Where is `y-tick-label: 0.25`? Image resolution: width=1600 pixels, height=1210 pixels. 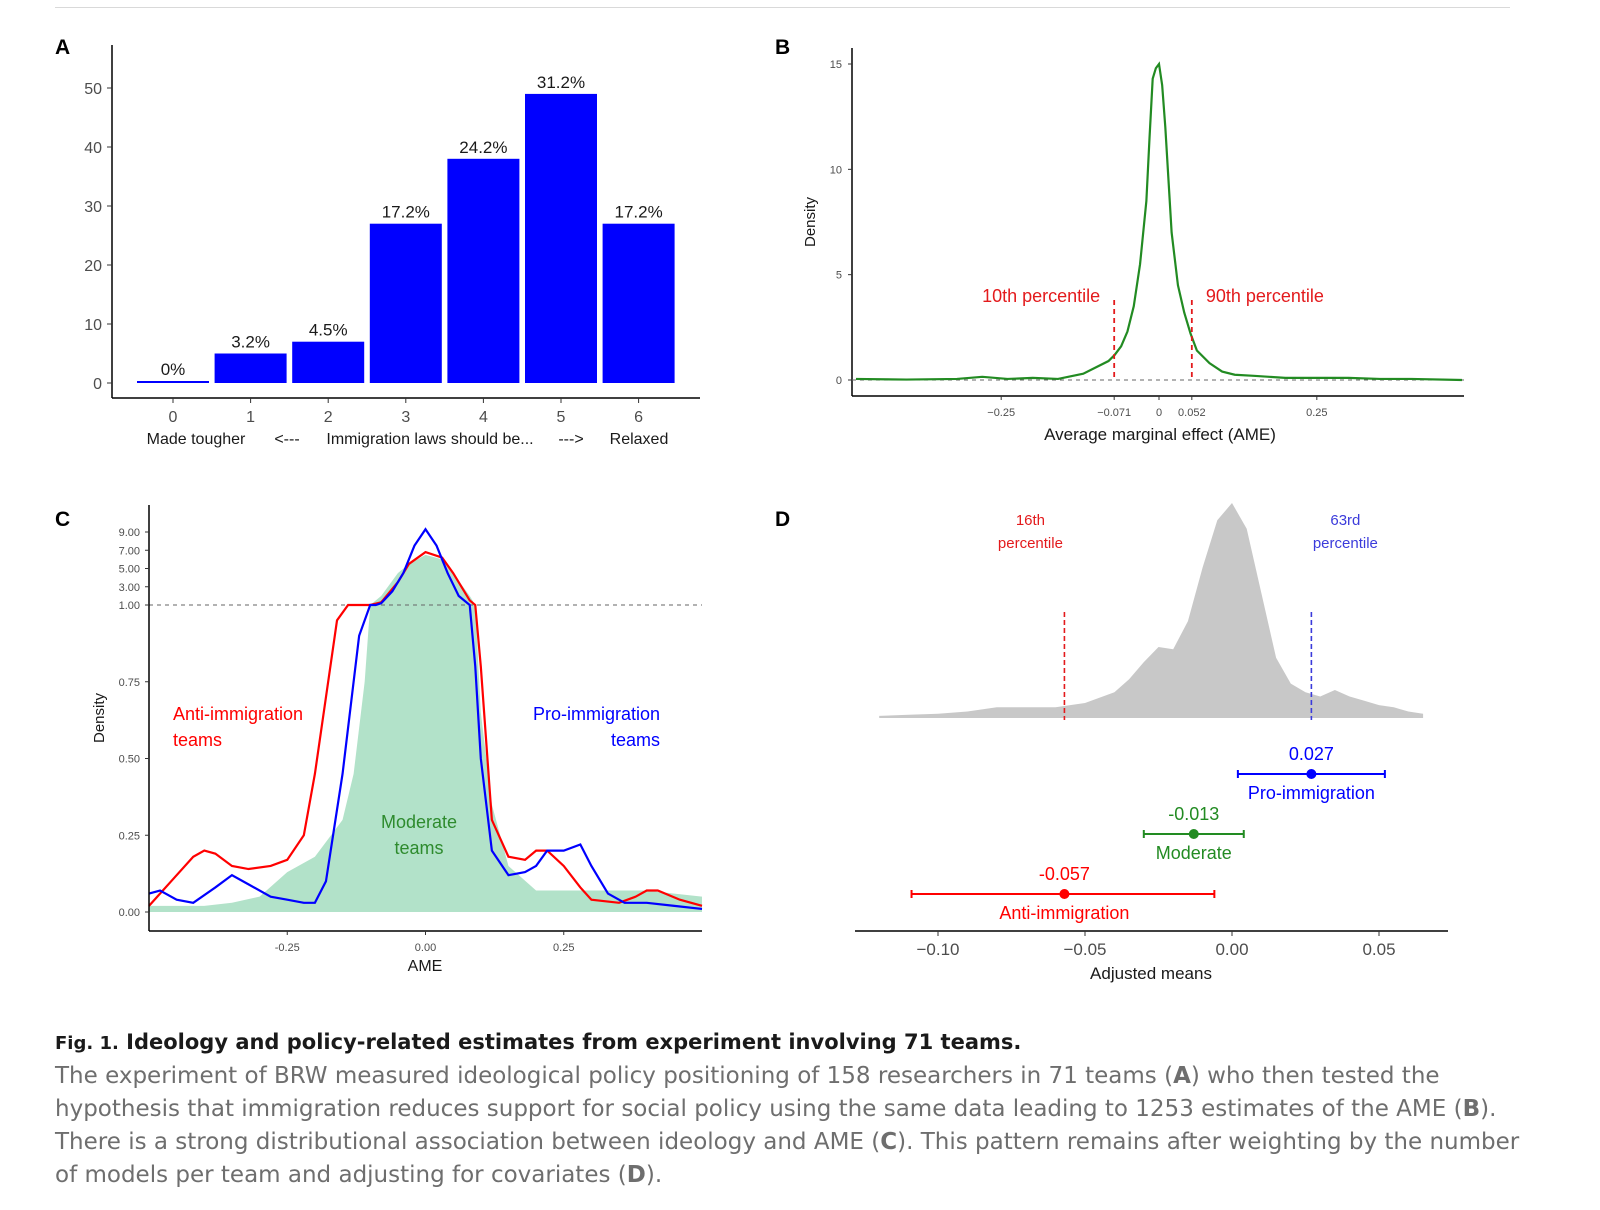
y-tick-label: 0.25 is located at coordinates (129, 836).